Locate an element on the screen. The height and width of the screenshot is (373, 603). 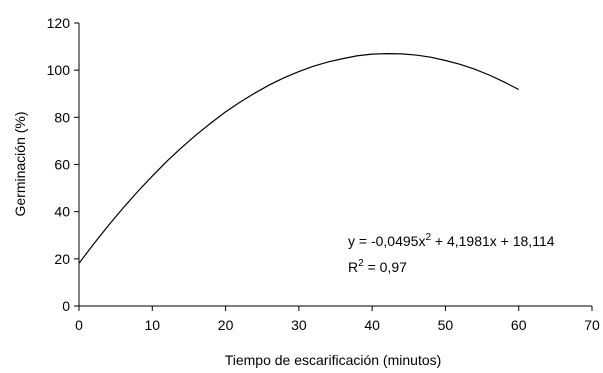
x-tick-label: 0 is located at coordinates (79, 325).